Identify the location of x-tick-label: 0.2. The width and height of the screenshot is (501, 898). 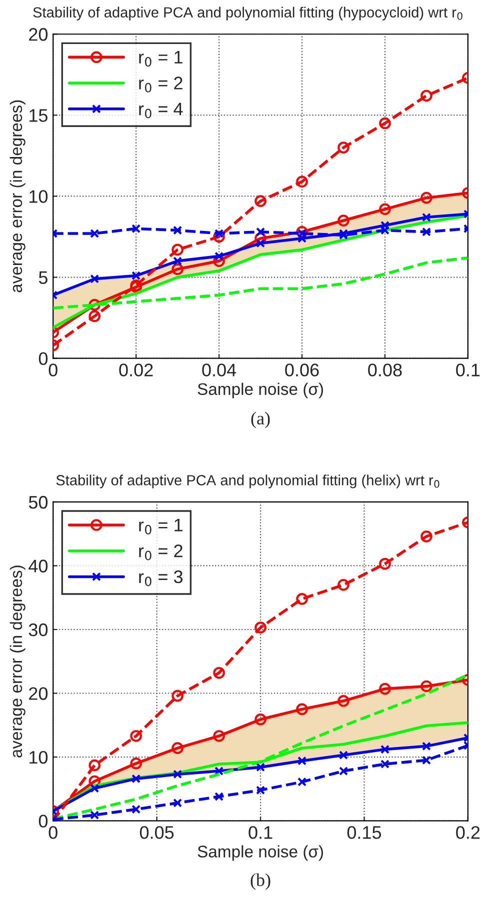
(468, 832).